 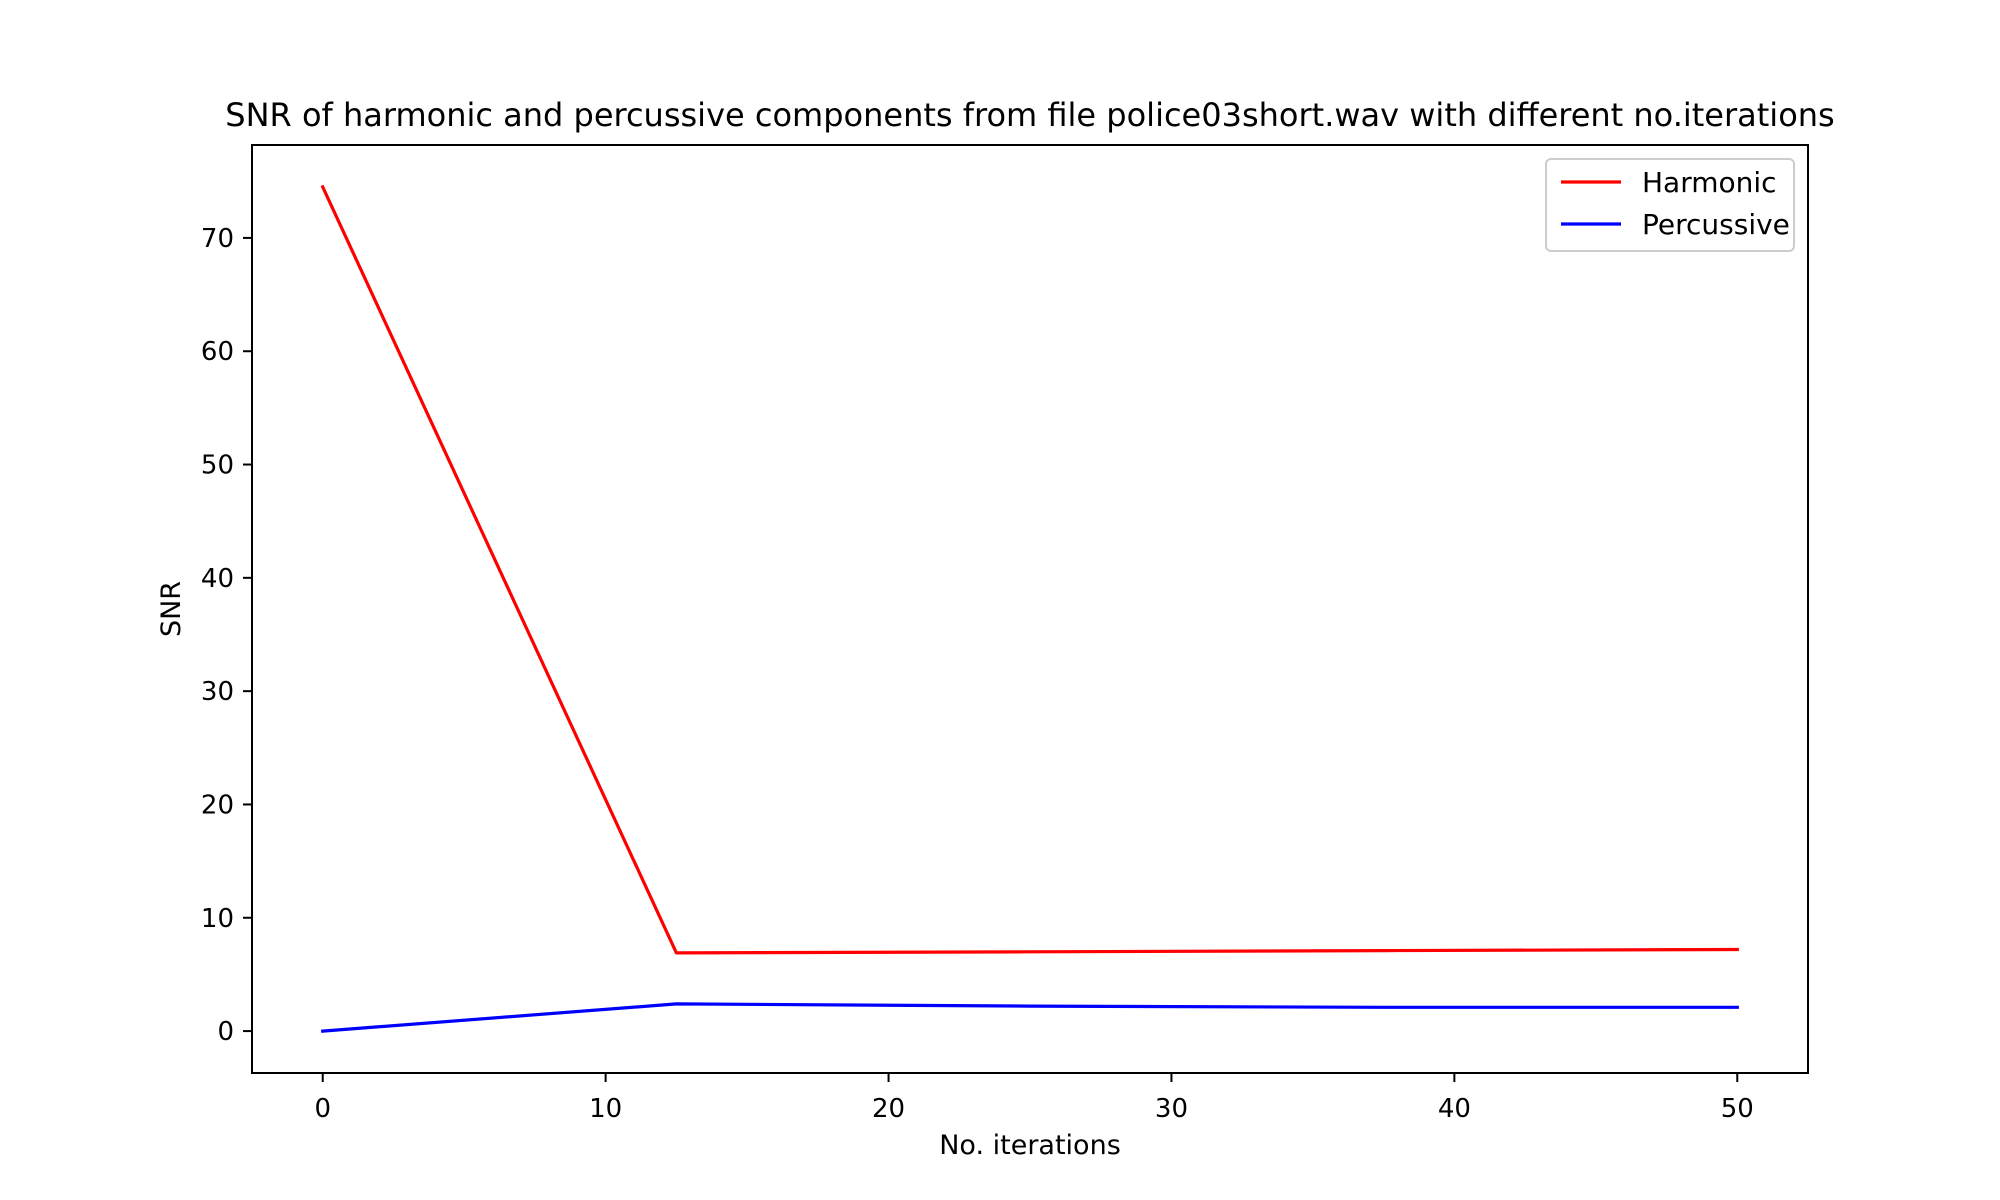 I want to click on x-tick-label: 50, so click(x=1737, y=1109).